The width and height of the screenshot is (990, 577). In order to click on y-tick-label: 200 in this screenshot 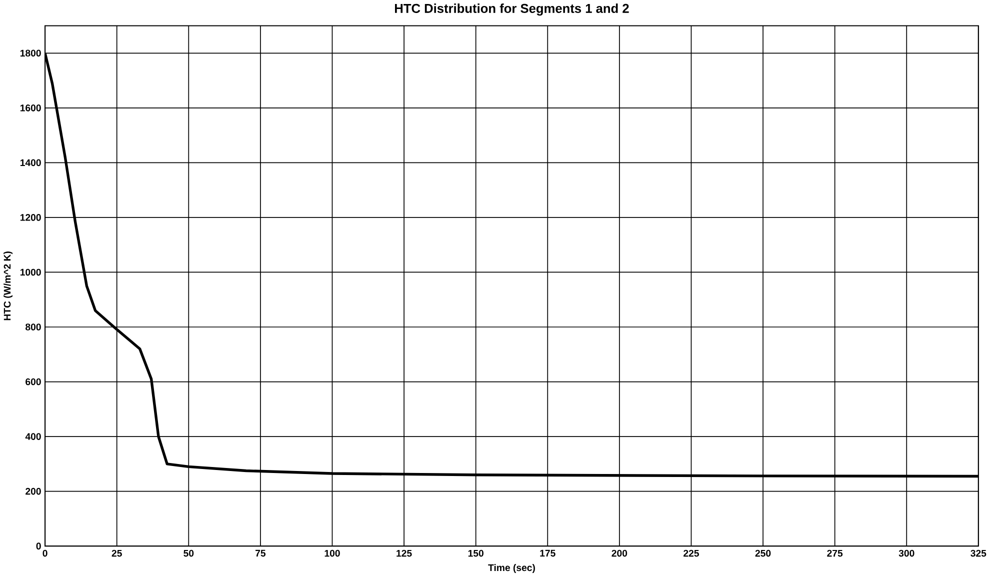, I will do `click(33, 491)`.